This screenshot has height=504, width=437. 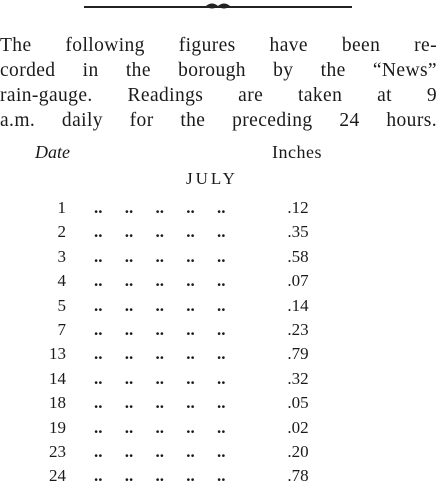 I want to click on table-row: 19 .. .. .. .. .. .02, so click(x=218, y=428).